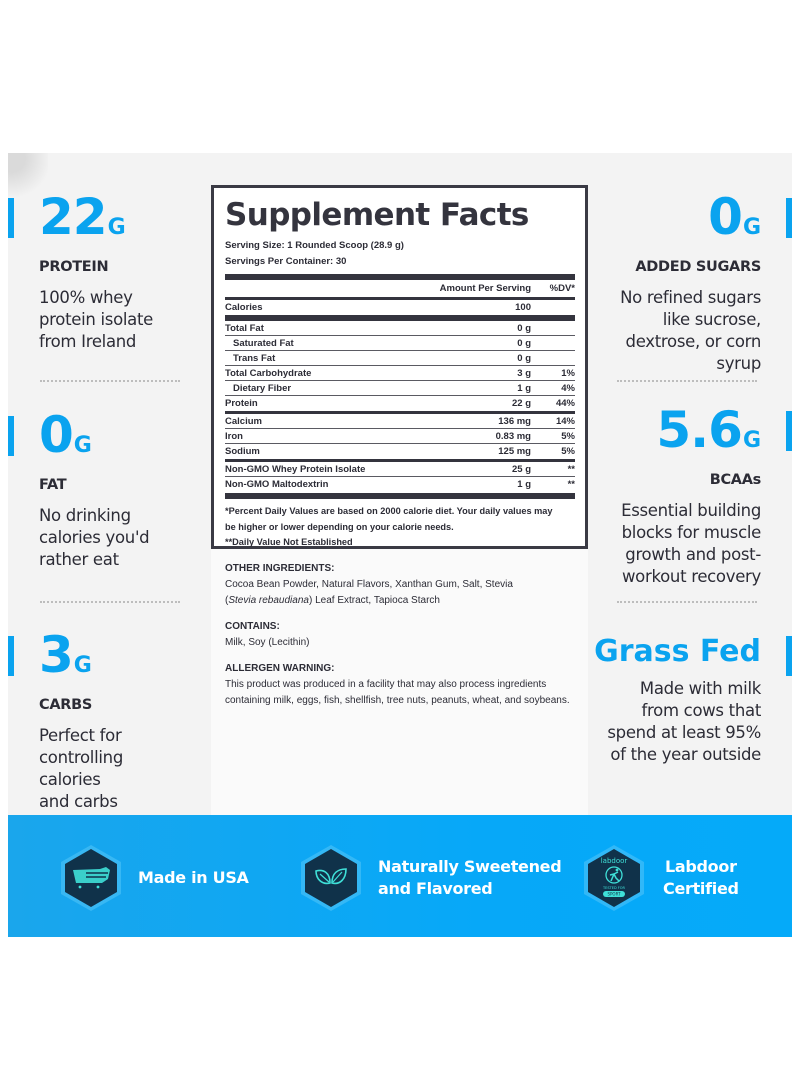 This screenshot has height=1091, width=800. What do you see at coordinates (378, 307) in the screenshot?
I see `facts-row: Calories 100` at bounding box center [378, 307].